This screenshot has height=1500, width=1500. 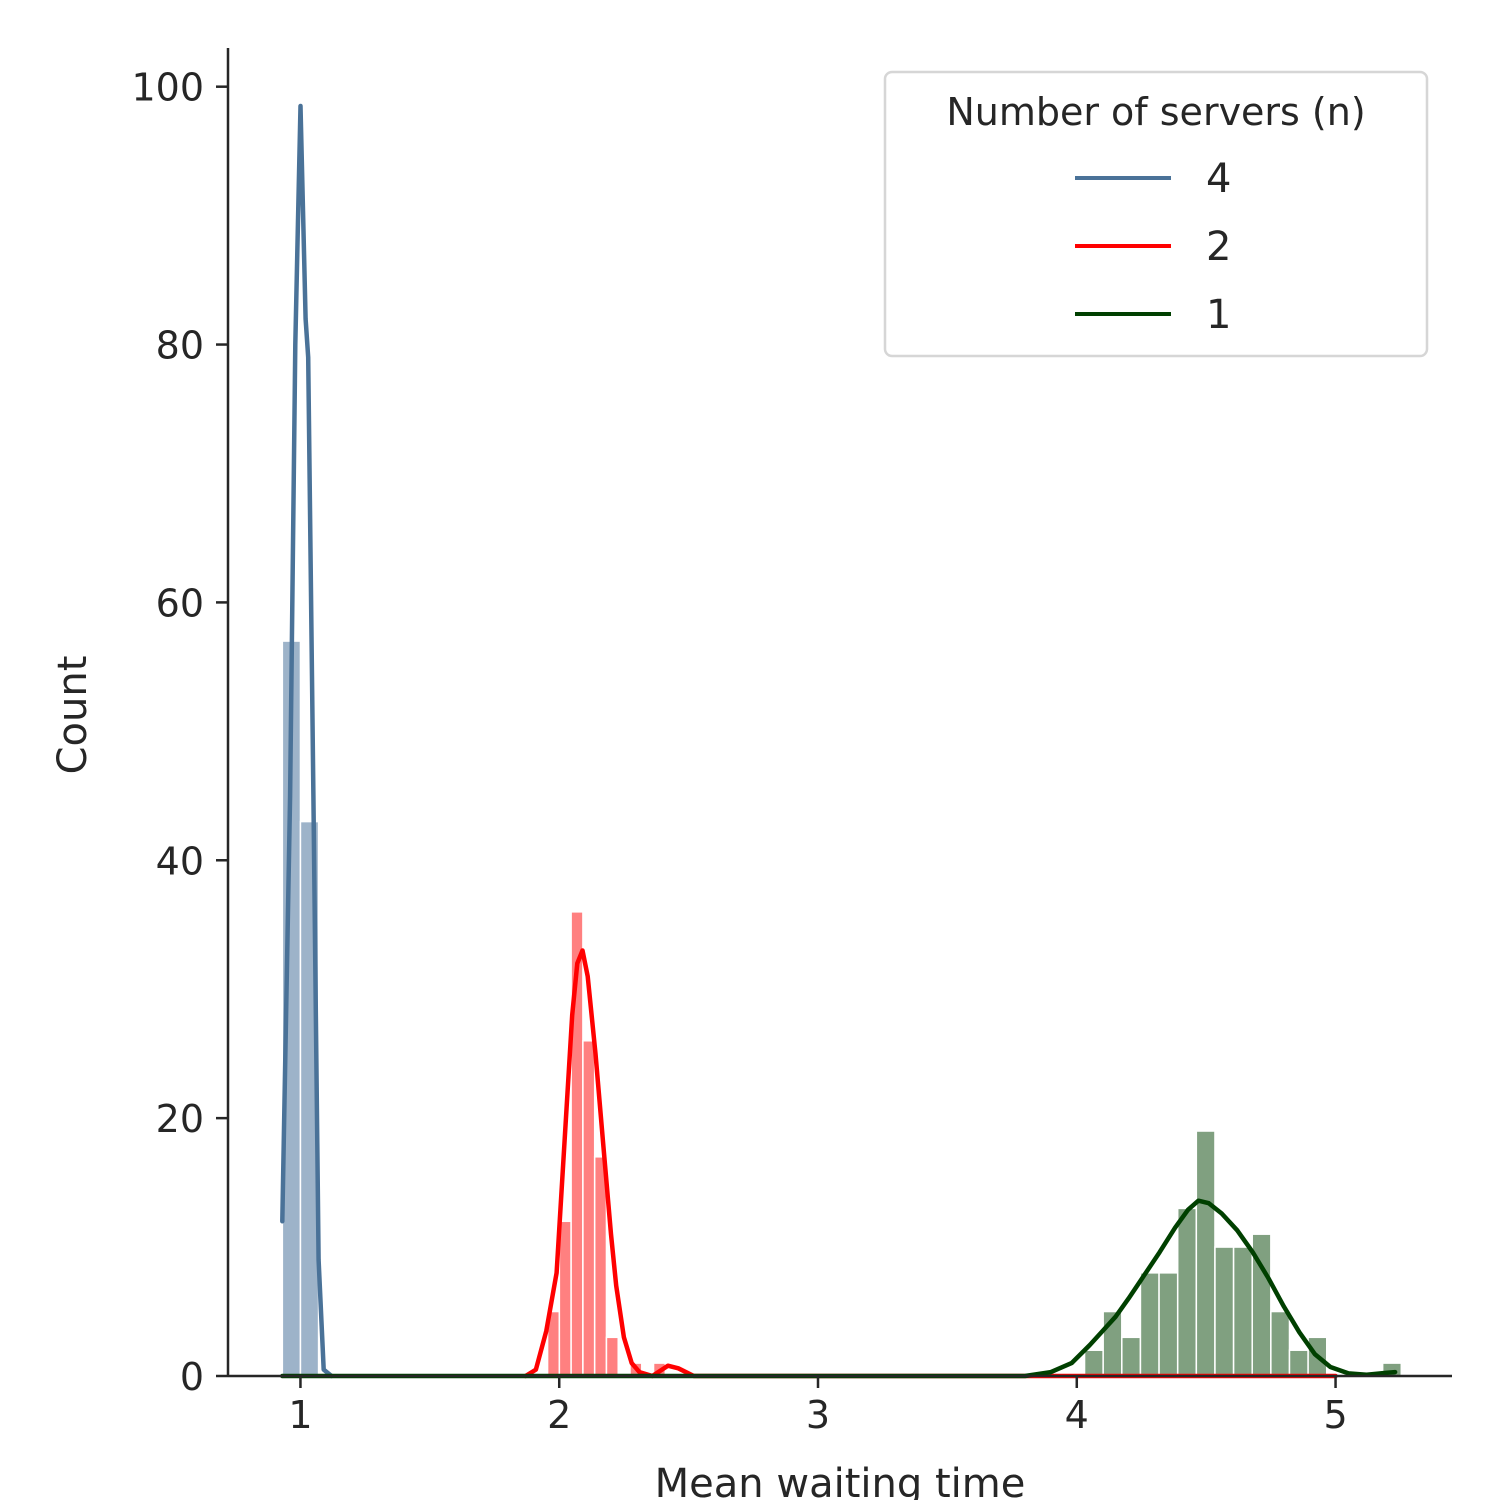 What do you see at coordinates (840, 1480) in the screenshot?
I see `x-axis-label: Mean waiting time` at bounding box center [840, 1480].